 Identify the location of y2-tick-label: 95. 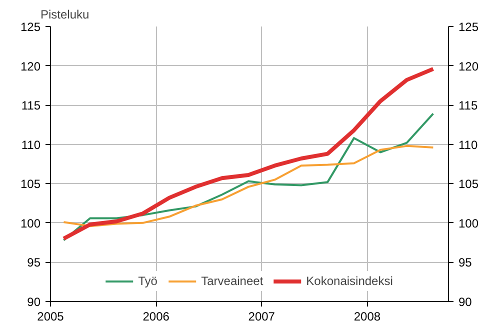
(465, 263).